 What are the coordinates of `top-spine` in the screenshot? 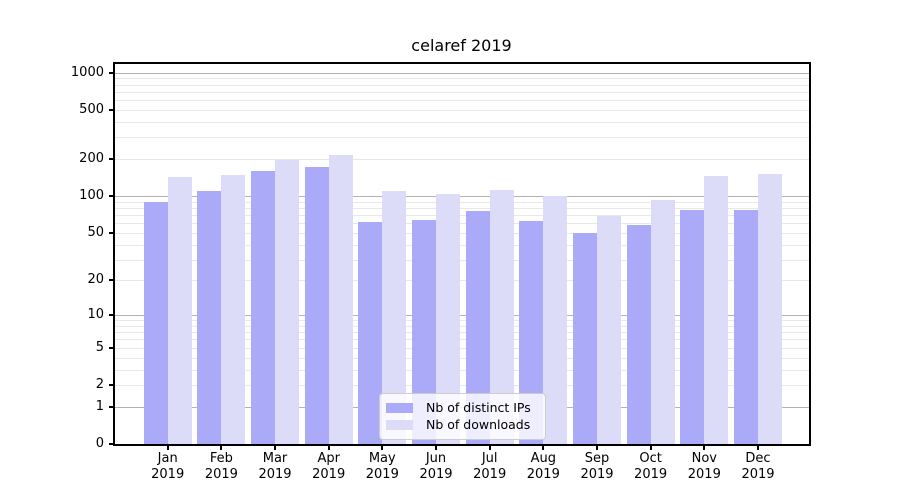 It's located at (462, 63).